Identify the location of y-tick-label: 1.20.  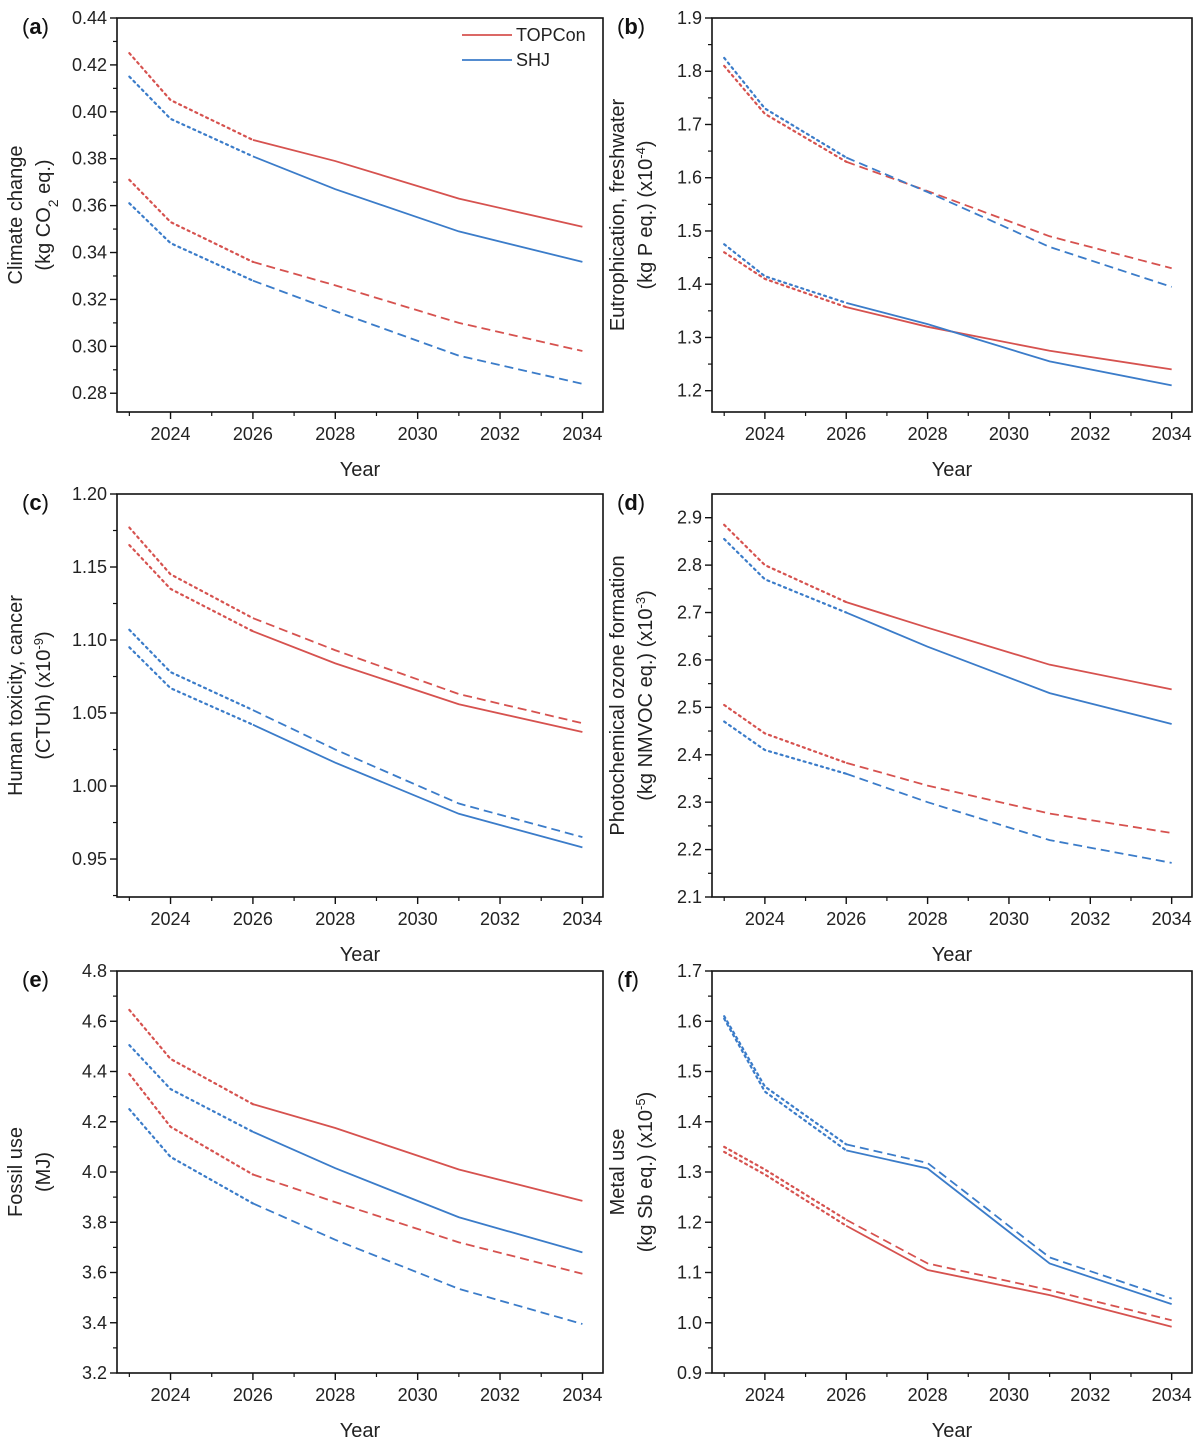
(89, 494).